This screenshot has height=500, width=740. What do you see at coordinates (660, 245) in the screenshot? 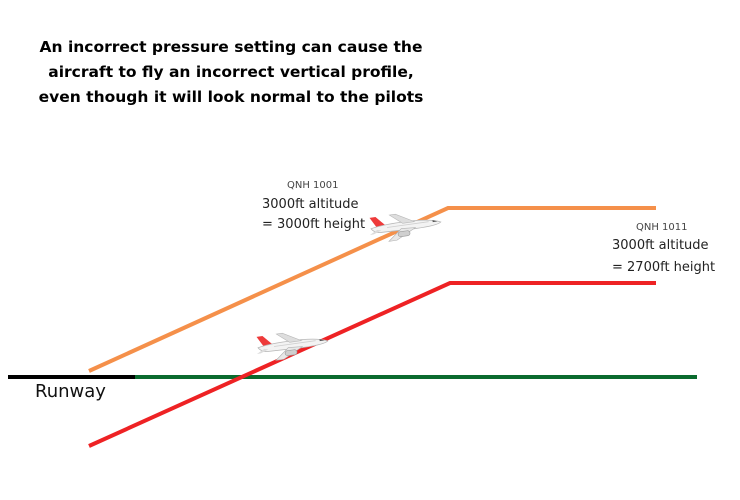
I see `incorrect-altitude-label: 3000ft altitude` at bounding box center [660, 245].